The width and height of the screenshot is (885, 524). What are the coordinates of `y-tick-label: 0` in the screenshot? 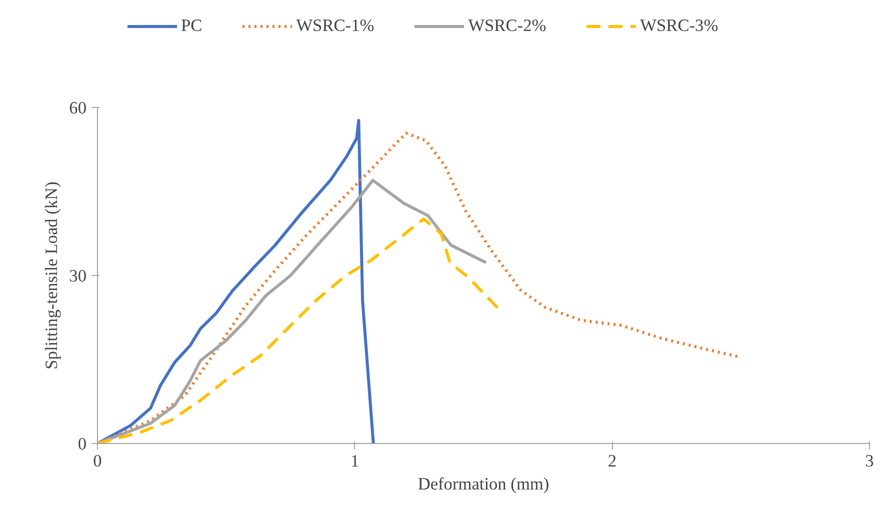 It's located at (82, 444).